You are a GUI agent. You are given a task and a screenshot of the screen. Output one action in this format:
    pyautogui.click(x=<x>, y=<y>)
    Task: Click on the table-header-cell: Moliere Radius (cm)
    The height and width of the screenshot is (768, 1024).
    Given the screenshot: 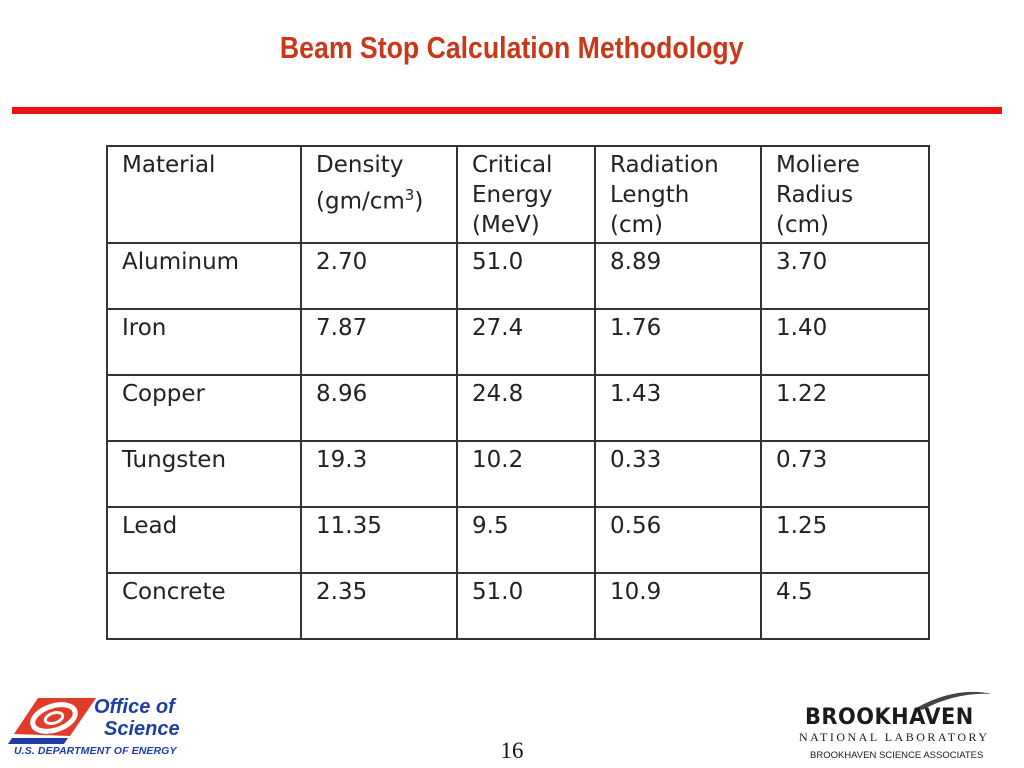 What is the action you would take?
    pyautogui.click(x=845, y=194)
    